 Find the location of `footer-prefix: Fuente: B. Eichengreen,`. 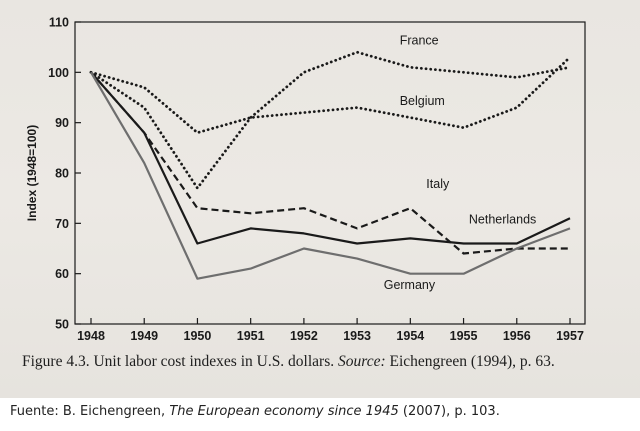

footer-prefix: Fuente: B. Eichengreen, is located at coordinates (88, 411).